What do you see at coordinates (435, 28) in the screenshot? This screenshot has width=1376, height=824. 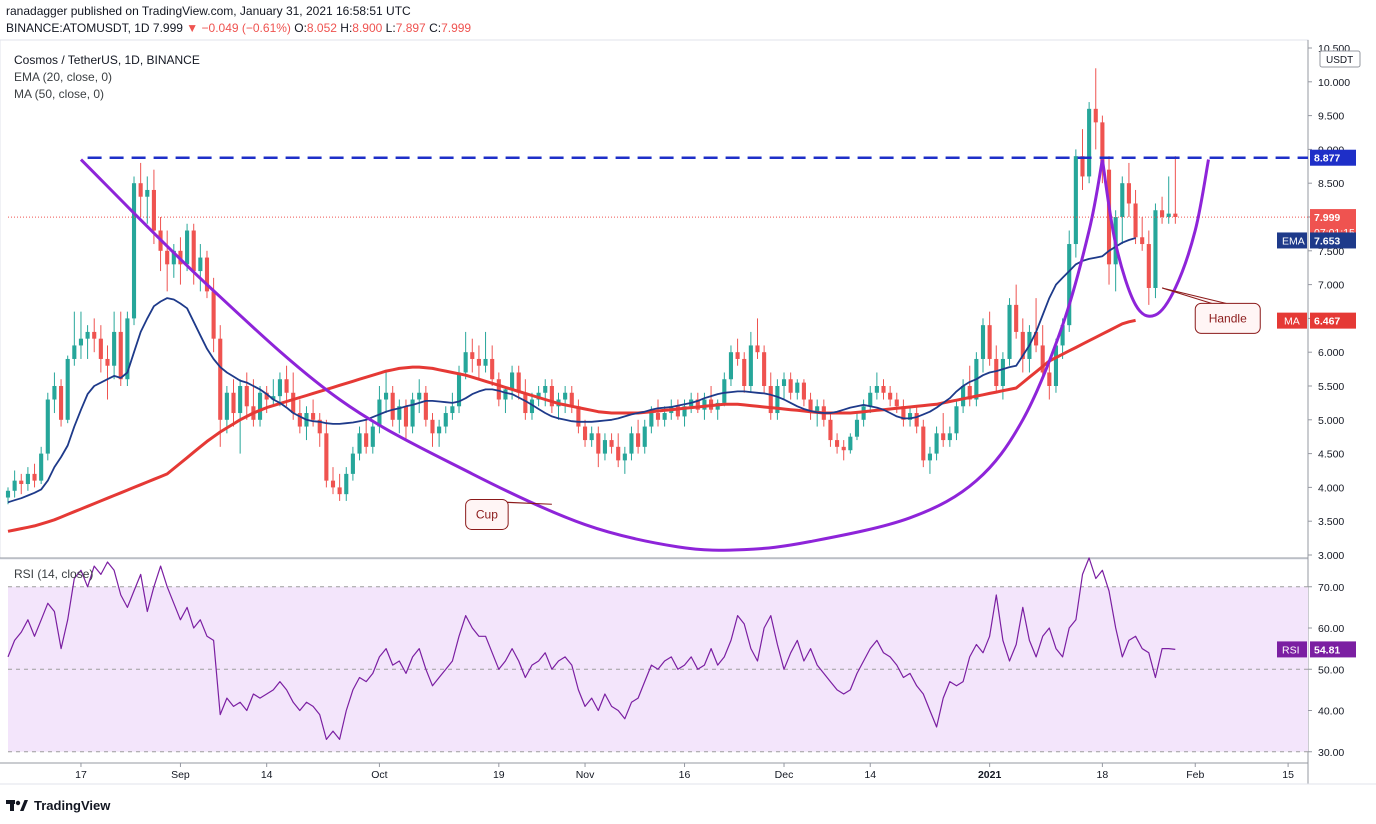 I see `close-label: C:` at bounding box center [435, 28].